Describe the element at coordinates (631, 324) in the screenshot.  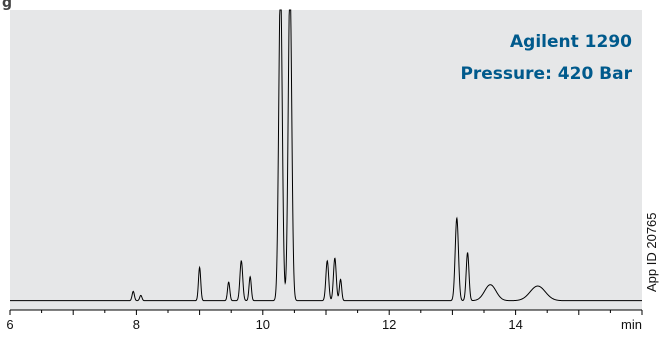
I see `x-unit-label: min` at that location.